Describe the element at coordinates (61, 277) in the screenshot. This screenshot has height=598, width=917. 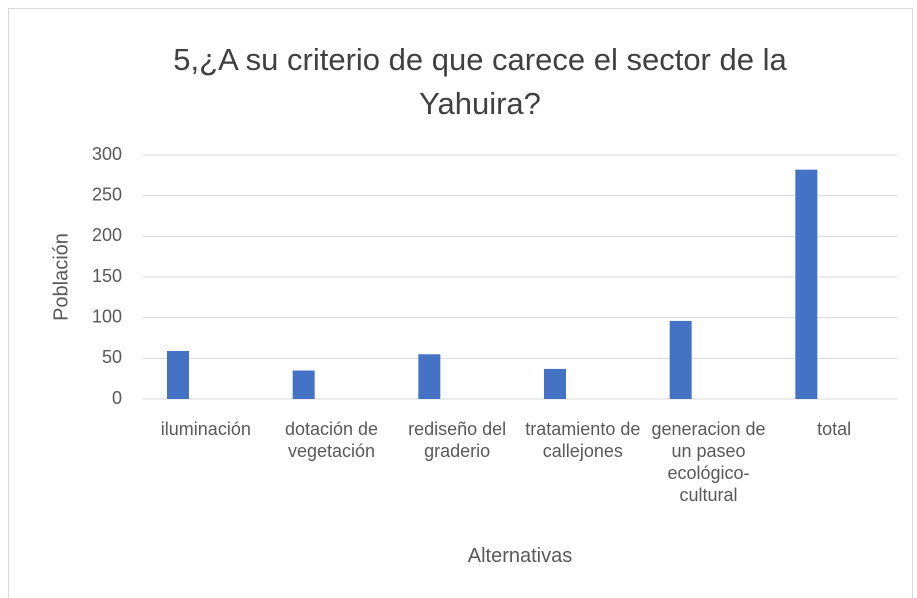
I see `y-axis-title: Población` at that location.